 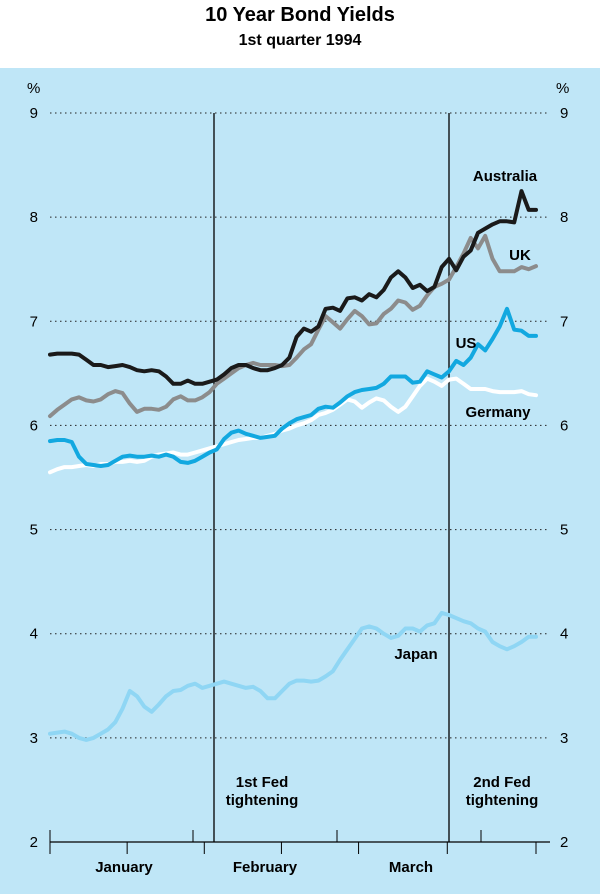 I want to click on series-label-us: US, so click(x=466, y=343).